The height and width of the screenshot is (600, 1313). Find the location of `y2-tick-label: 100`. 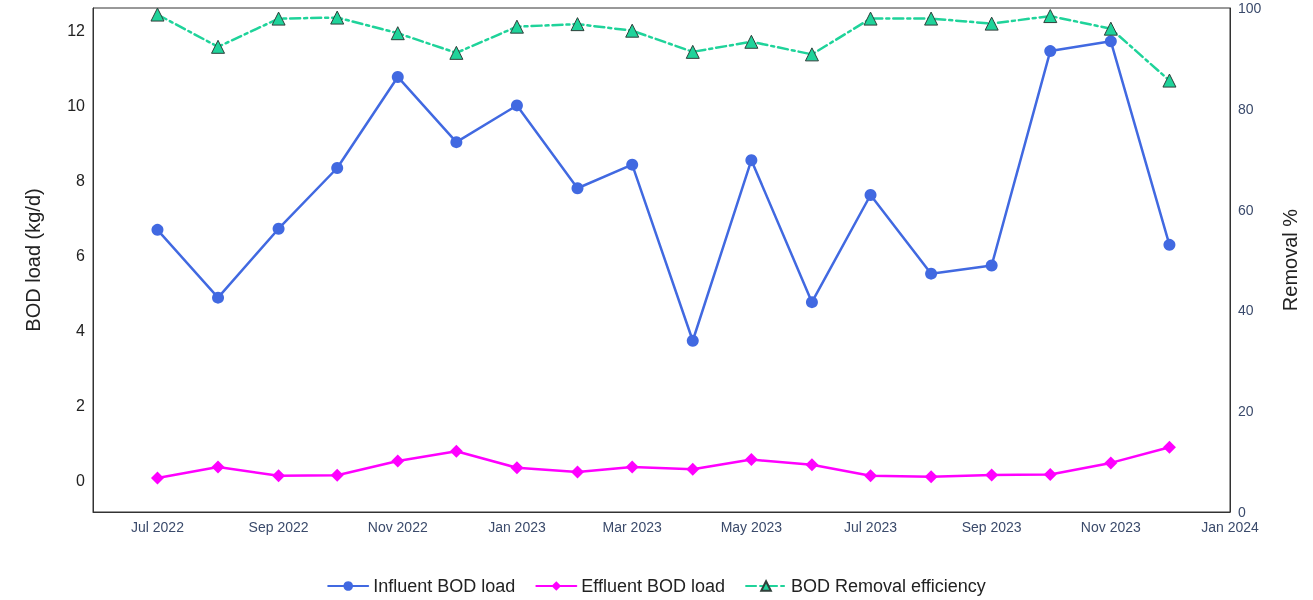

y2-tick-label: 100 is located at coordinates (1250, 8).